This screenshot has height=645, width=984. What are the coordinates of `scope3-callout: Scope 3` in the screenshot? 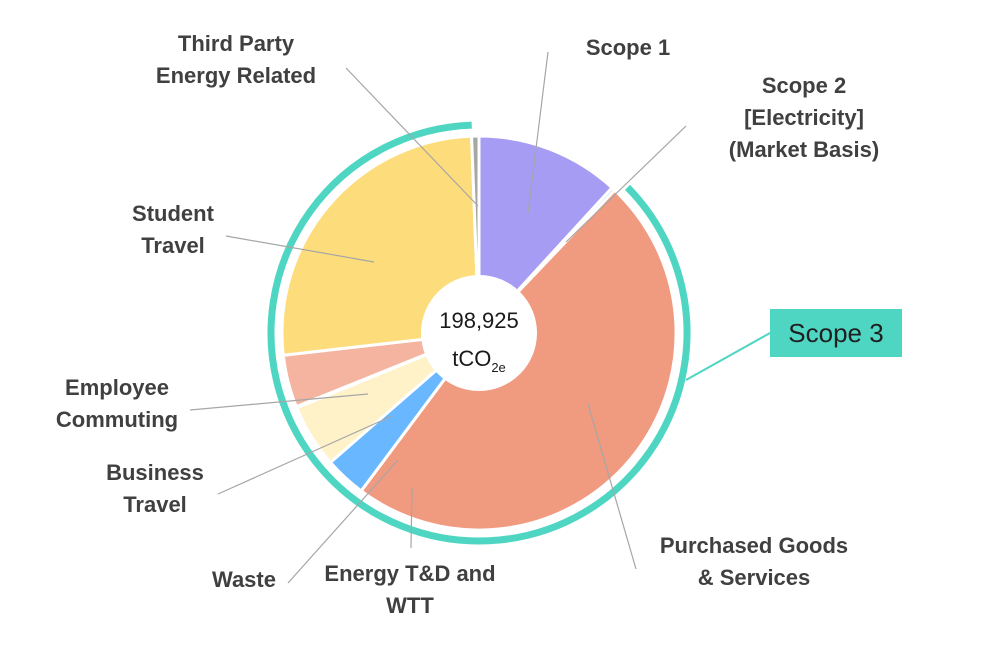 It's located at (793, 345).